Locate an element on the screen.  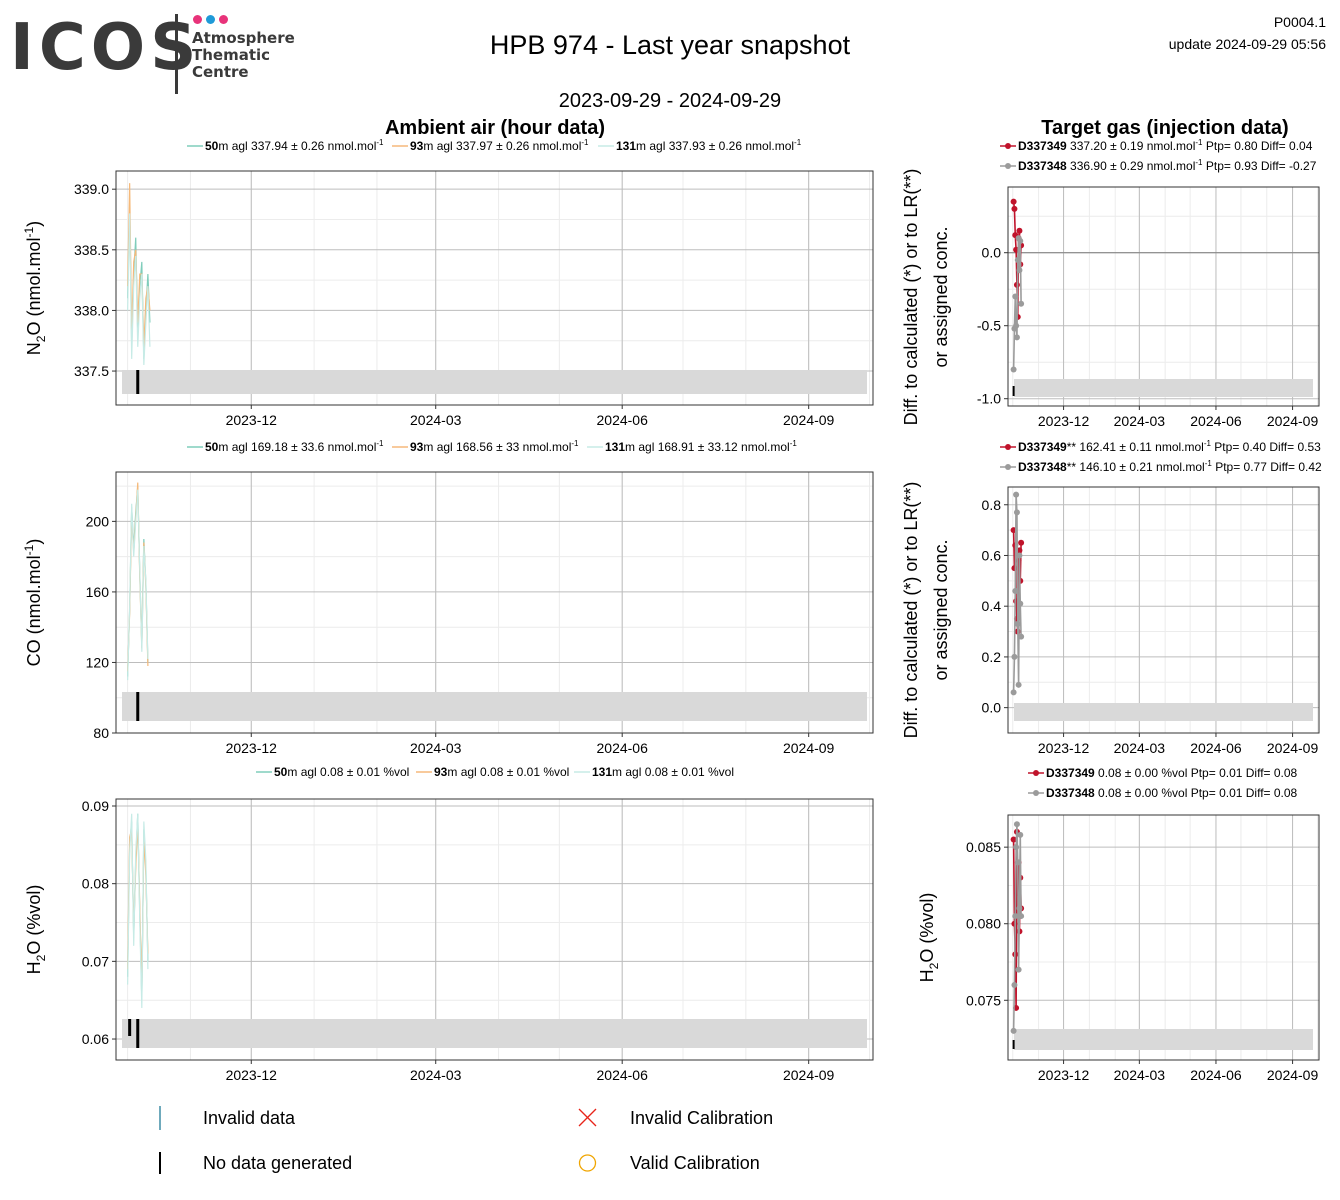
y-tick-label: 80 is located at coordinates (101, 733).